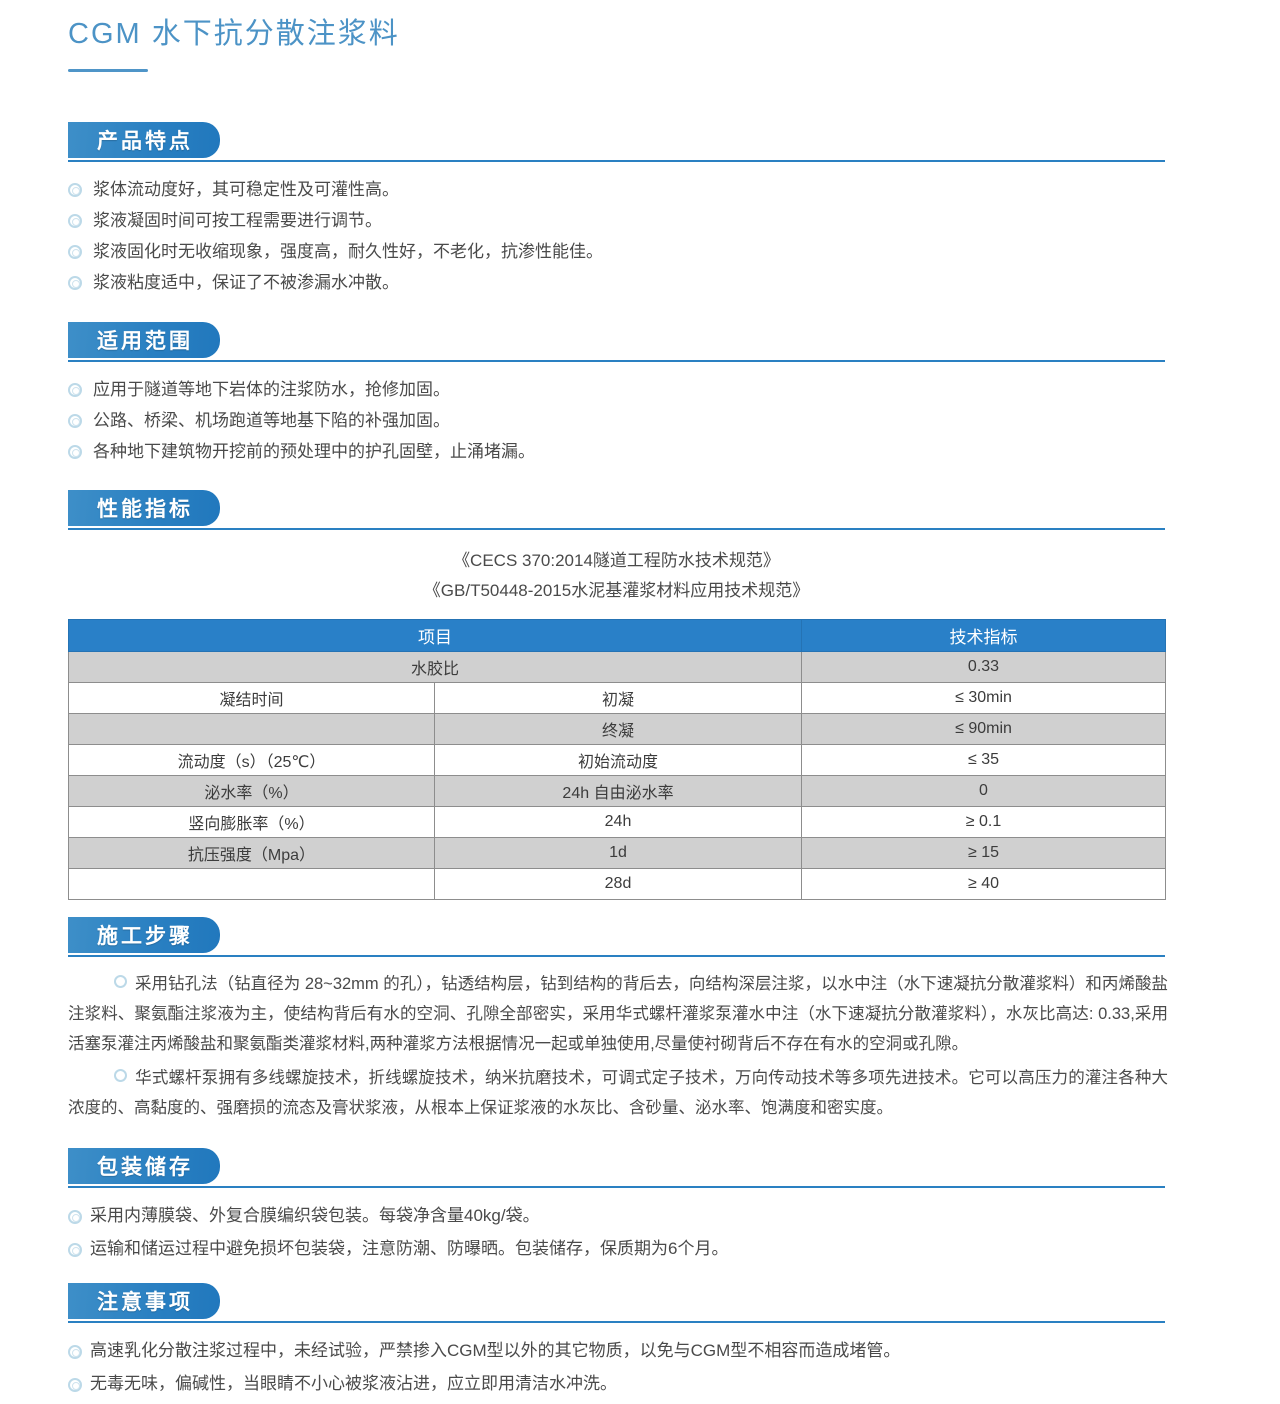  I want to click on list-item: 无毒无味，偏碱性，当眼睛不小心被浆液沾进，应立即用清洁水冲洗。, so click(618, 1386).